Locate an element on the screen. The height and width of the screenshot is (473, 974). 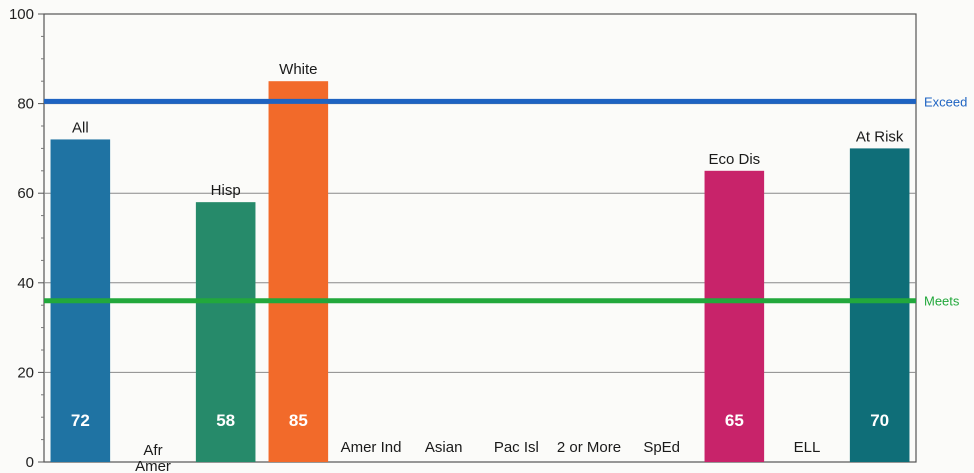
category-label-eco-dis: Eco Dis is located at coordinates (734, 159).